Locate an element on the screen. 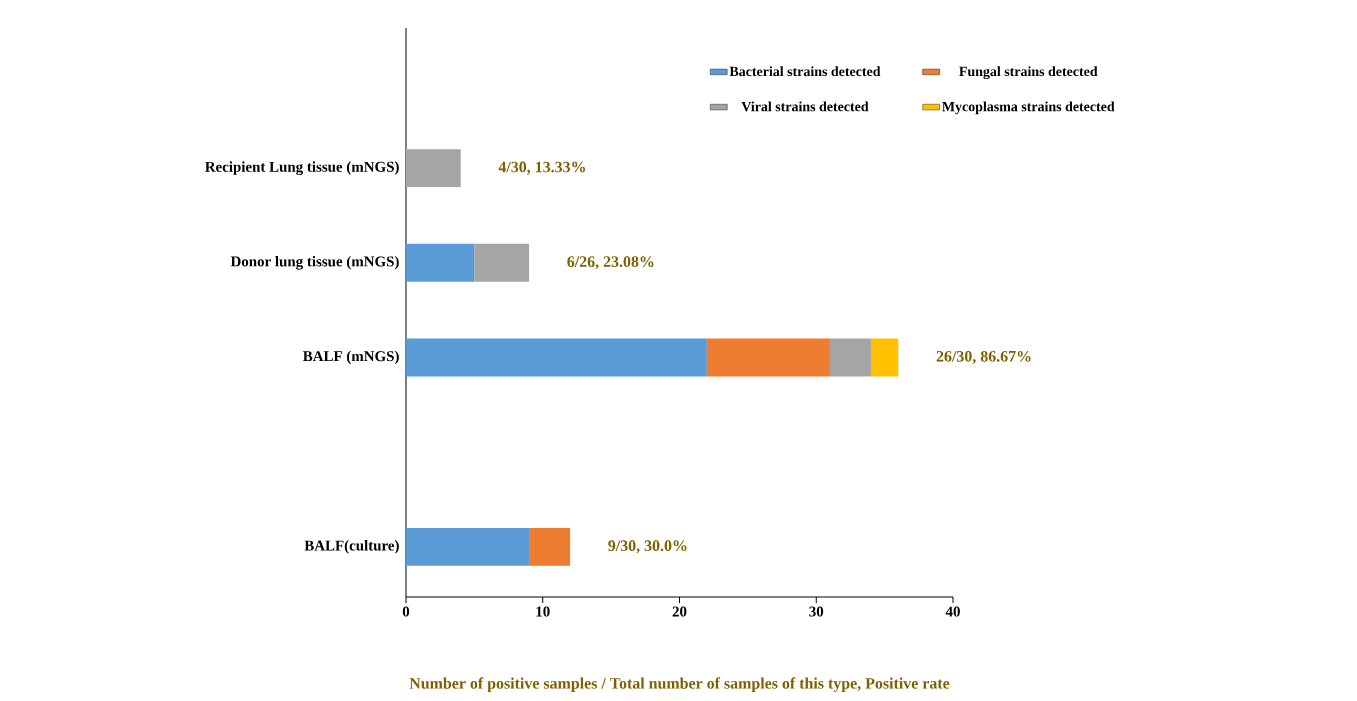  x-tick-label: 0 is located at coordinates (406, 611).